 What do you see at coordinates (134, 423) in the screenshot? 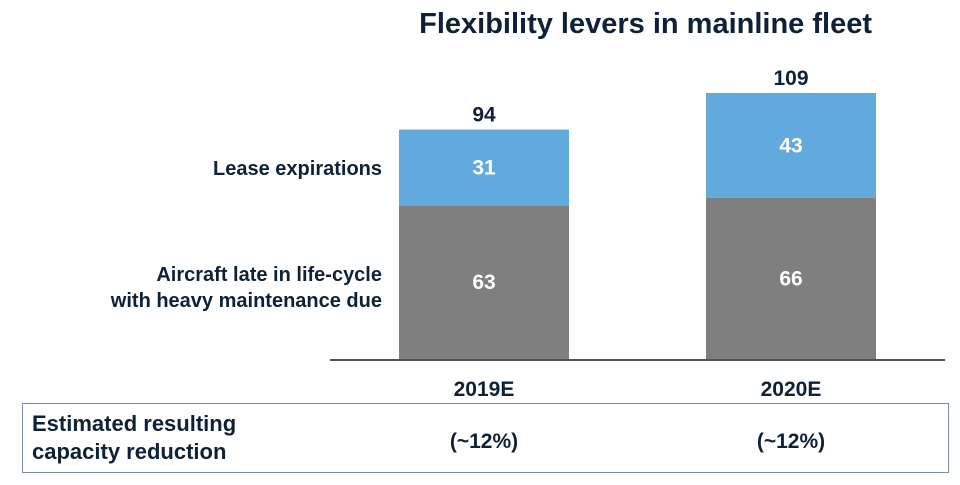
I see `capacity-reduction-label-line1: Estimated resulting` at bounding box center [134, 423].